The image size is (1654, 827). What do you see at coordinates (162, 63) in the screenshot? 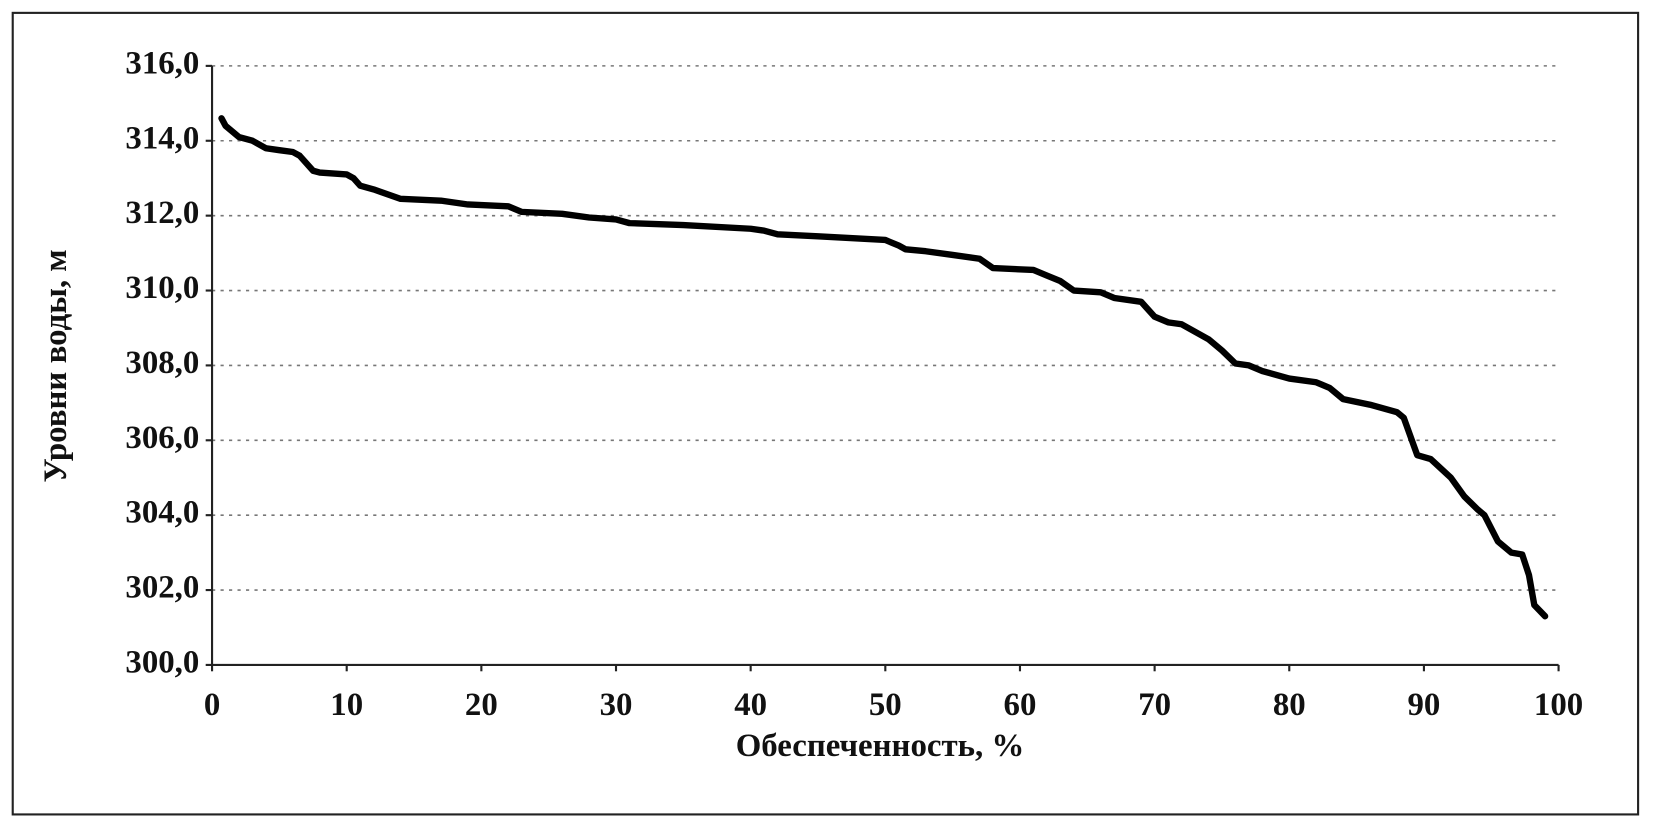
I see `y-tick-label: 316,0` at bounding box center [162, 63].